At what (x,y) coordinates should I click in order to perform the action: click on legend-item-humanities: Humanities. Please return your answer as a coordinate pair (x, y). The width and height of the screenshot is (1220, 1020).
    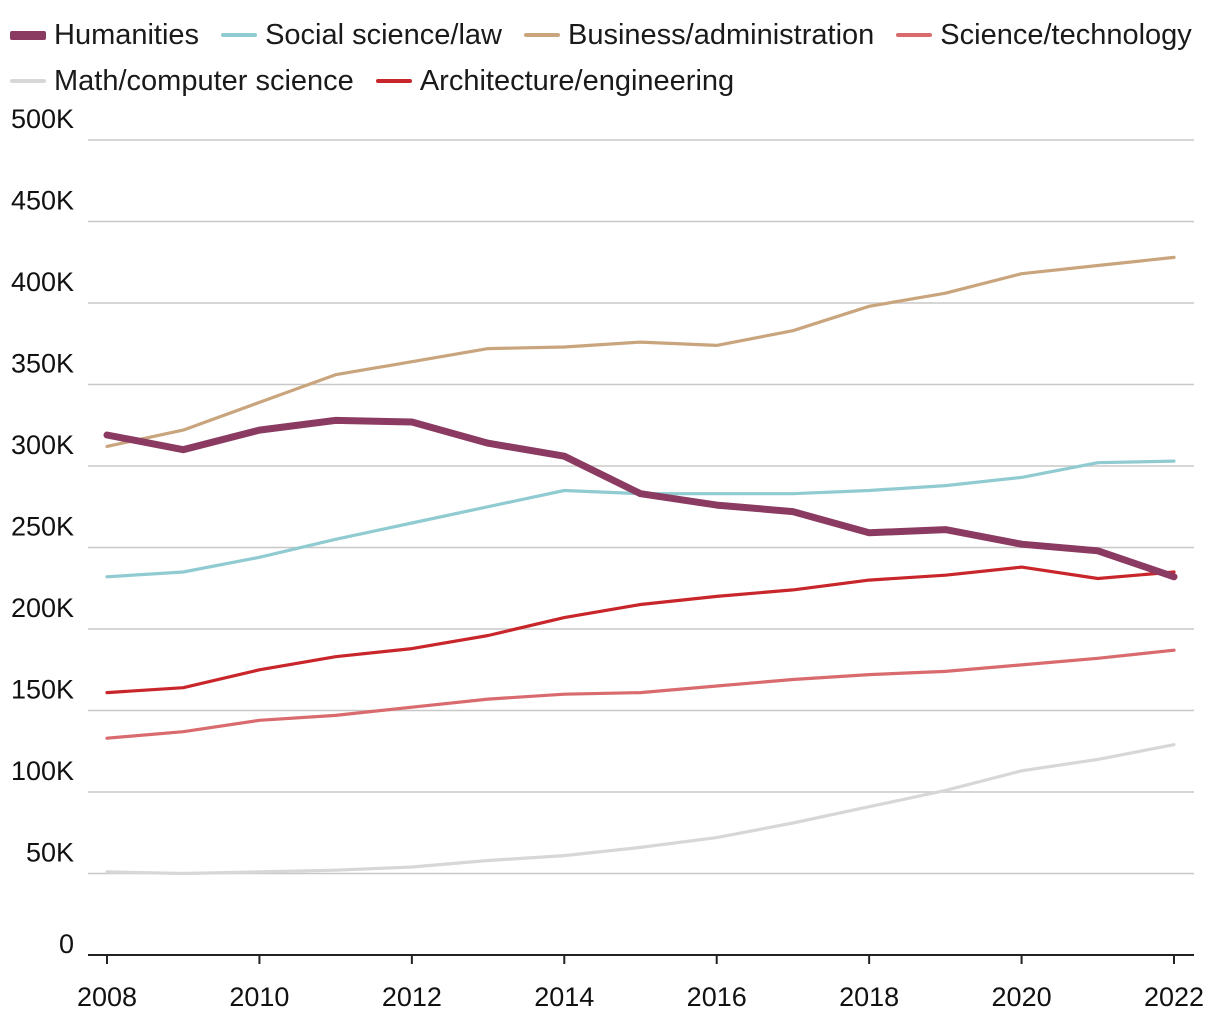
    Looking at the image, I should click on (104, 35).